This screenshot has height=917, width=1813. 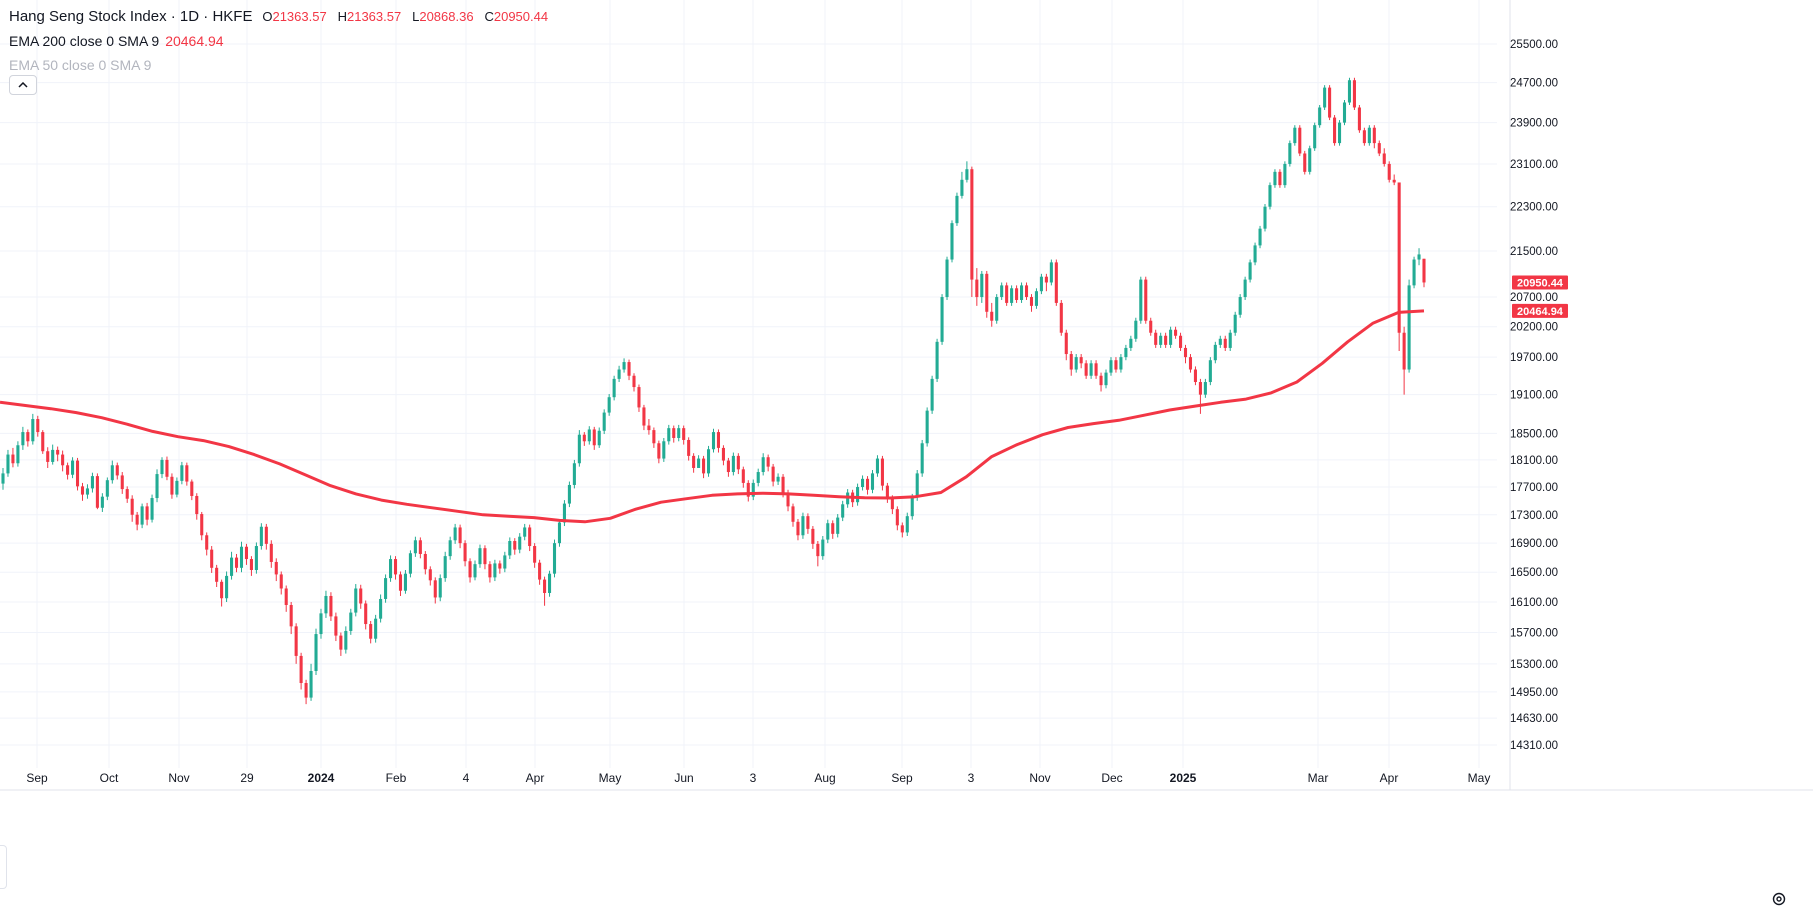 I want to click on chart-settings-button, so click(x=1779, y=899).